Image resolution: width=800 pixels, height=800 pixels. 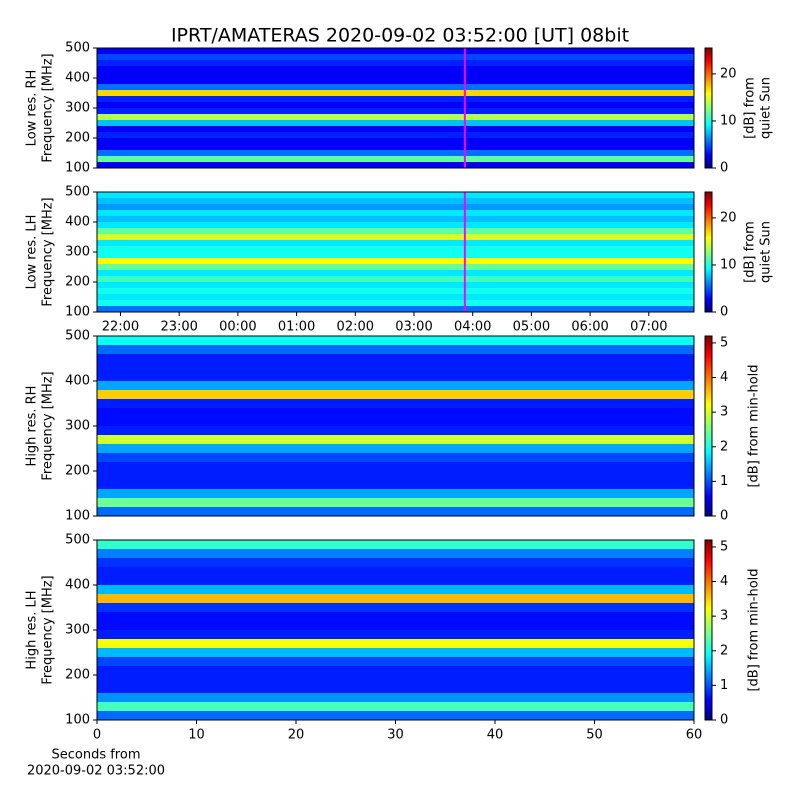 What do you see at coordinates (724, 616) in the screenshot?
I see `colorbar-tick-label: 3` at bounding box center [724, 616].